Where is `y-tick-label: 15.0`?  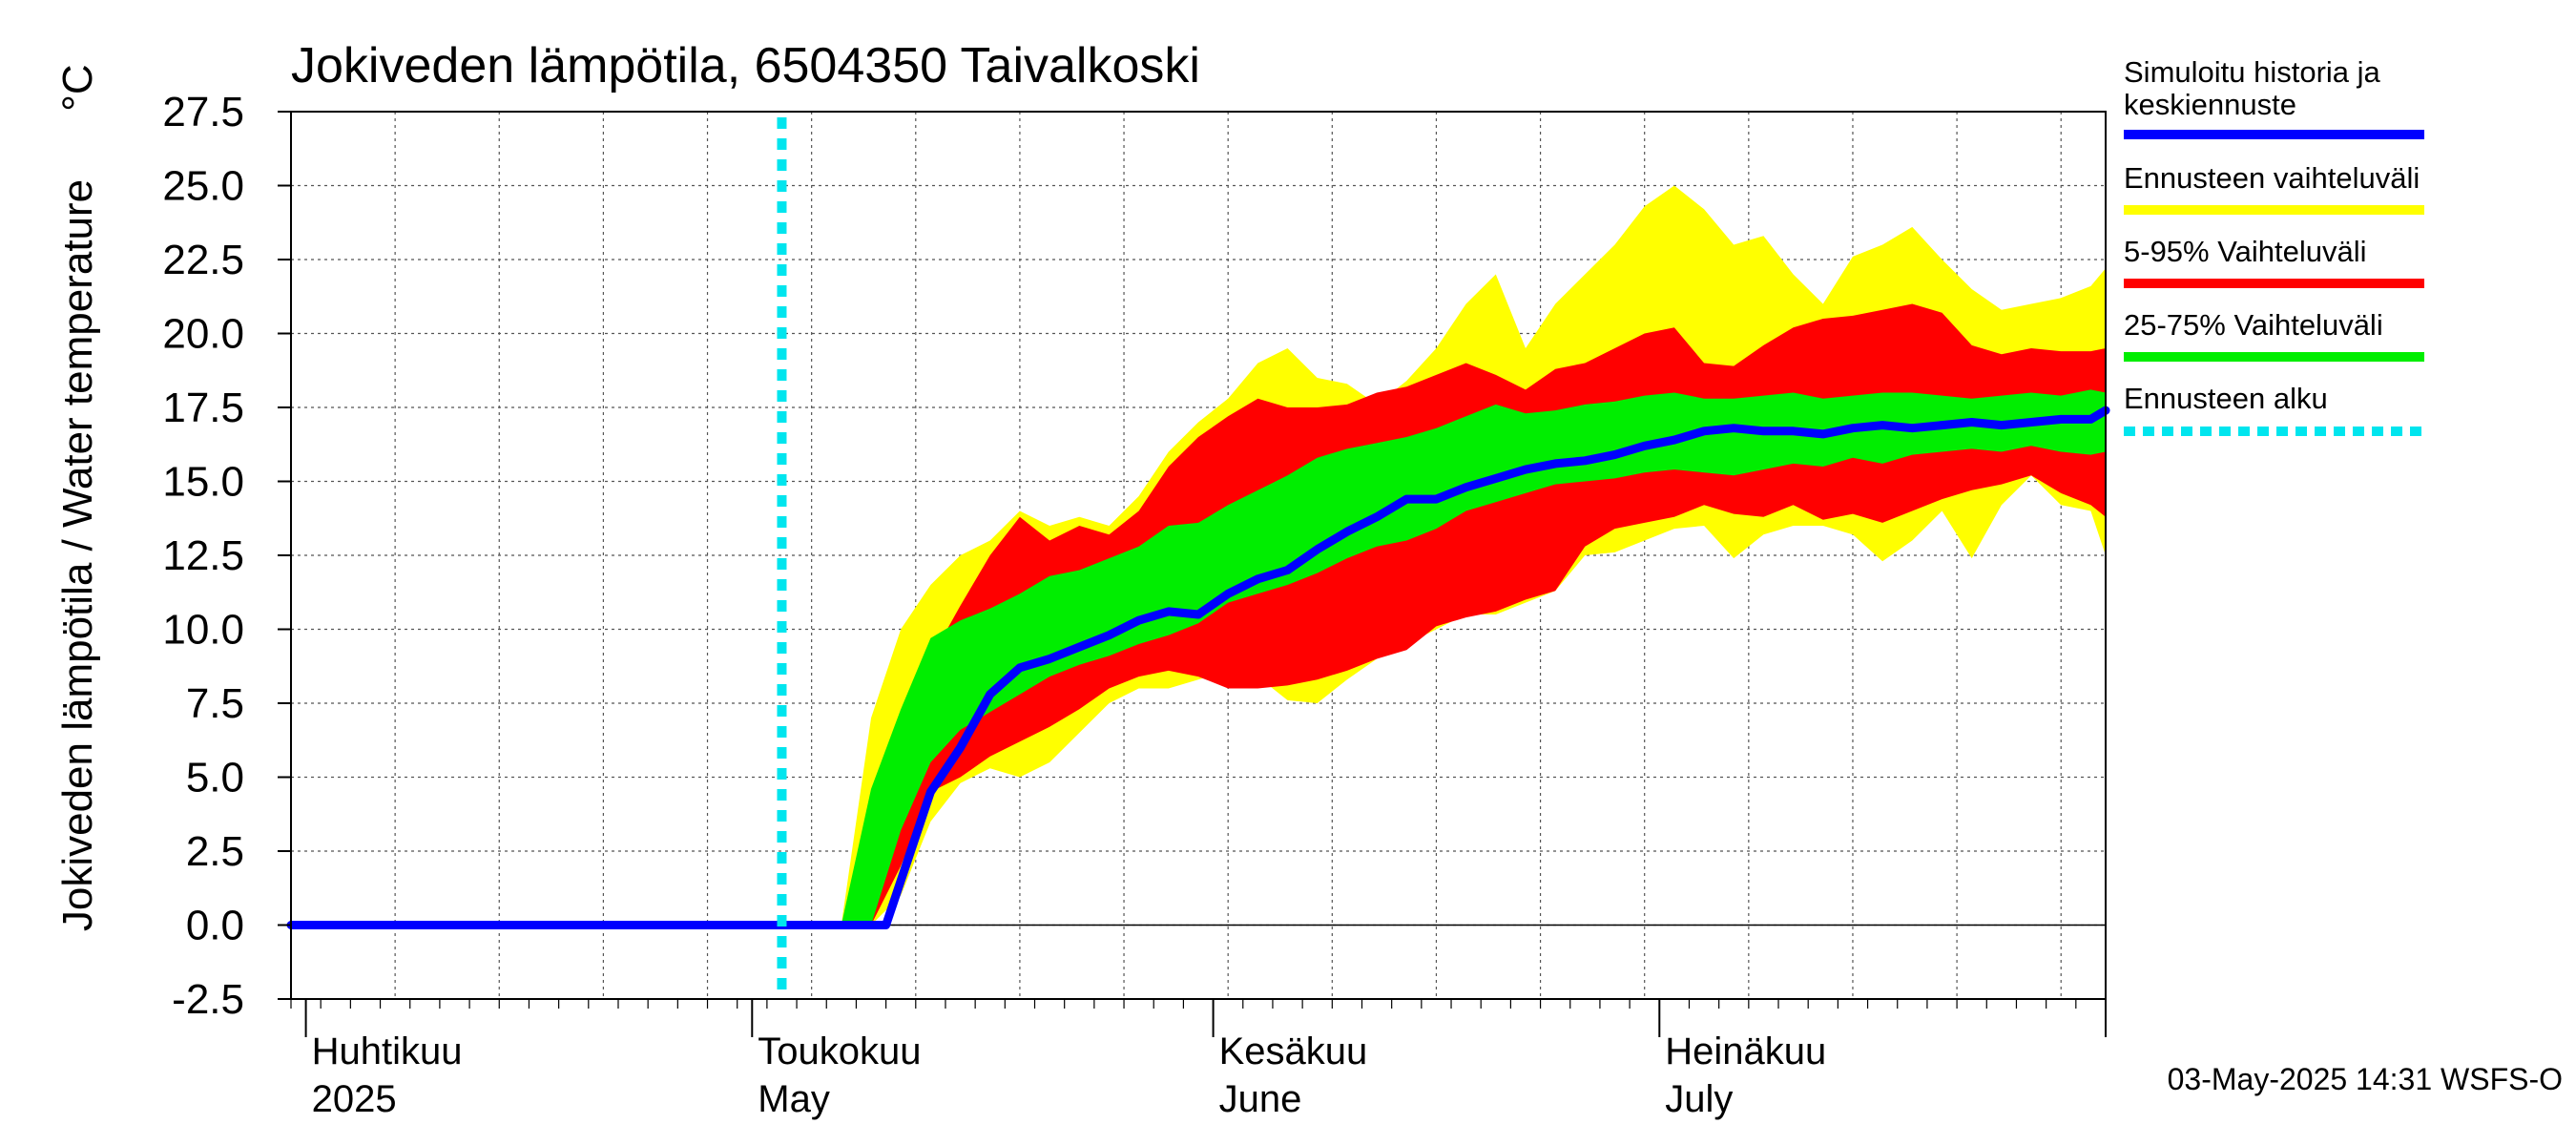
y-tick-label: 15.0 is located at coordinates (203, 483).